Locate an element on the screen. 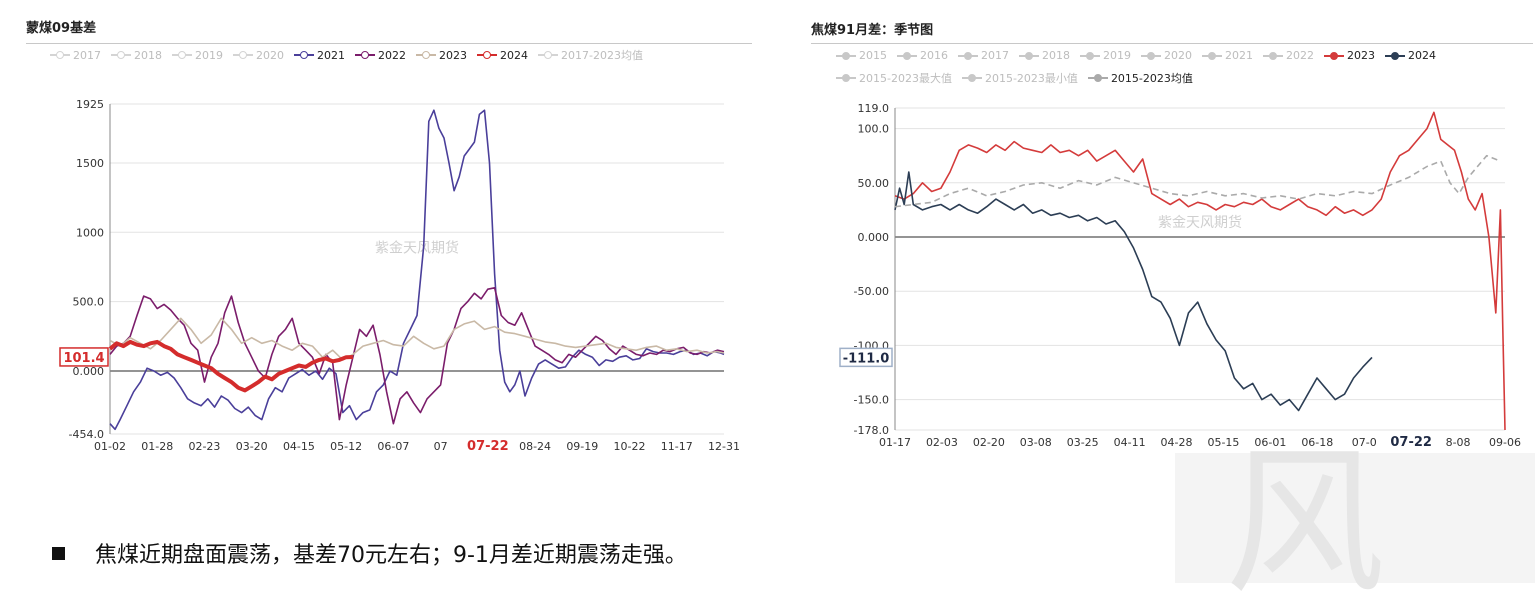  x-tick-label: 11-17 is located at coordinates (677, 446).